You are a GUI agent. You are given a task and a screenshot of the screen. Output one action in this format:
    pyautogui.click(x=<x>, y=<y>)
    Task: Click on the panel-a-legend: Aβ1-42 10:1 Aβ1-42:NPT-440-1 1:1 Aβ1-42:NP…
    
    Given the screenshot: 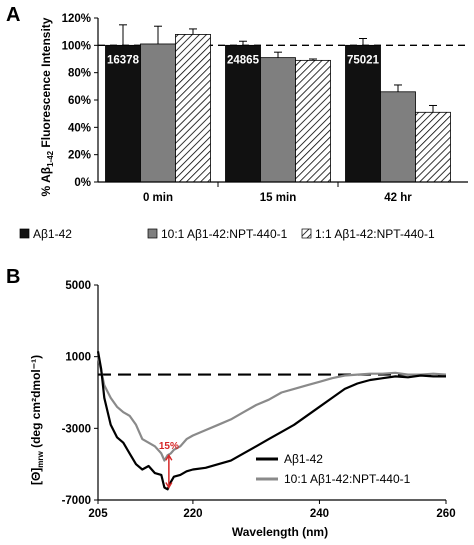 What is the action you would take?
    pyautogui.click(x=227, y=234)
    